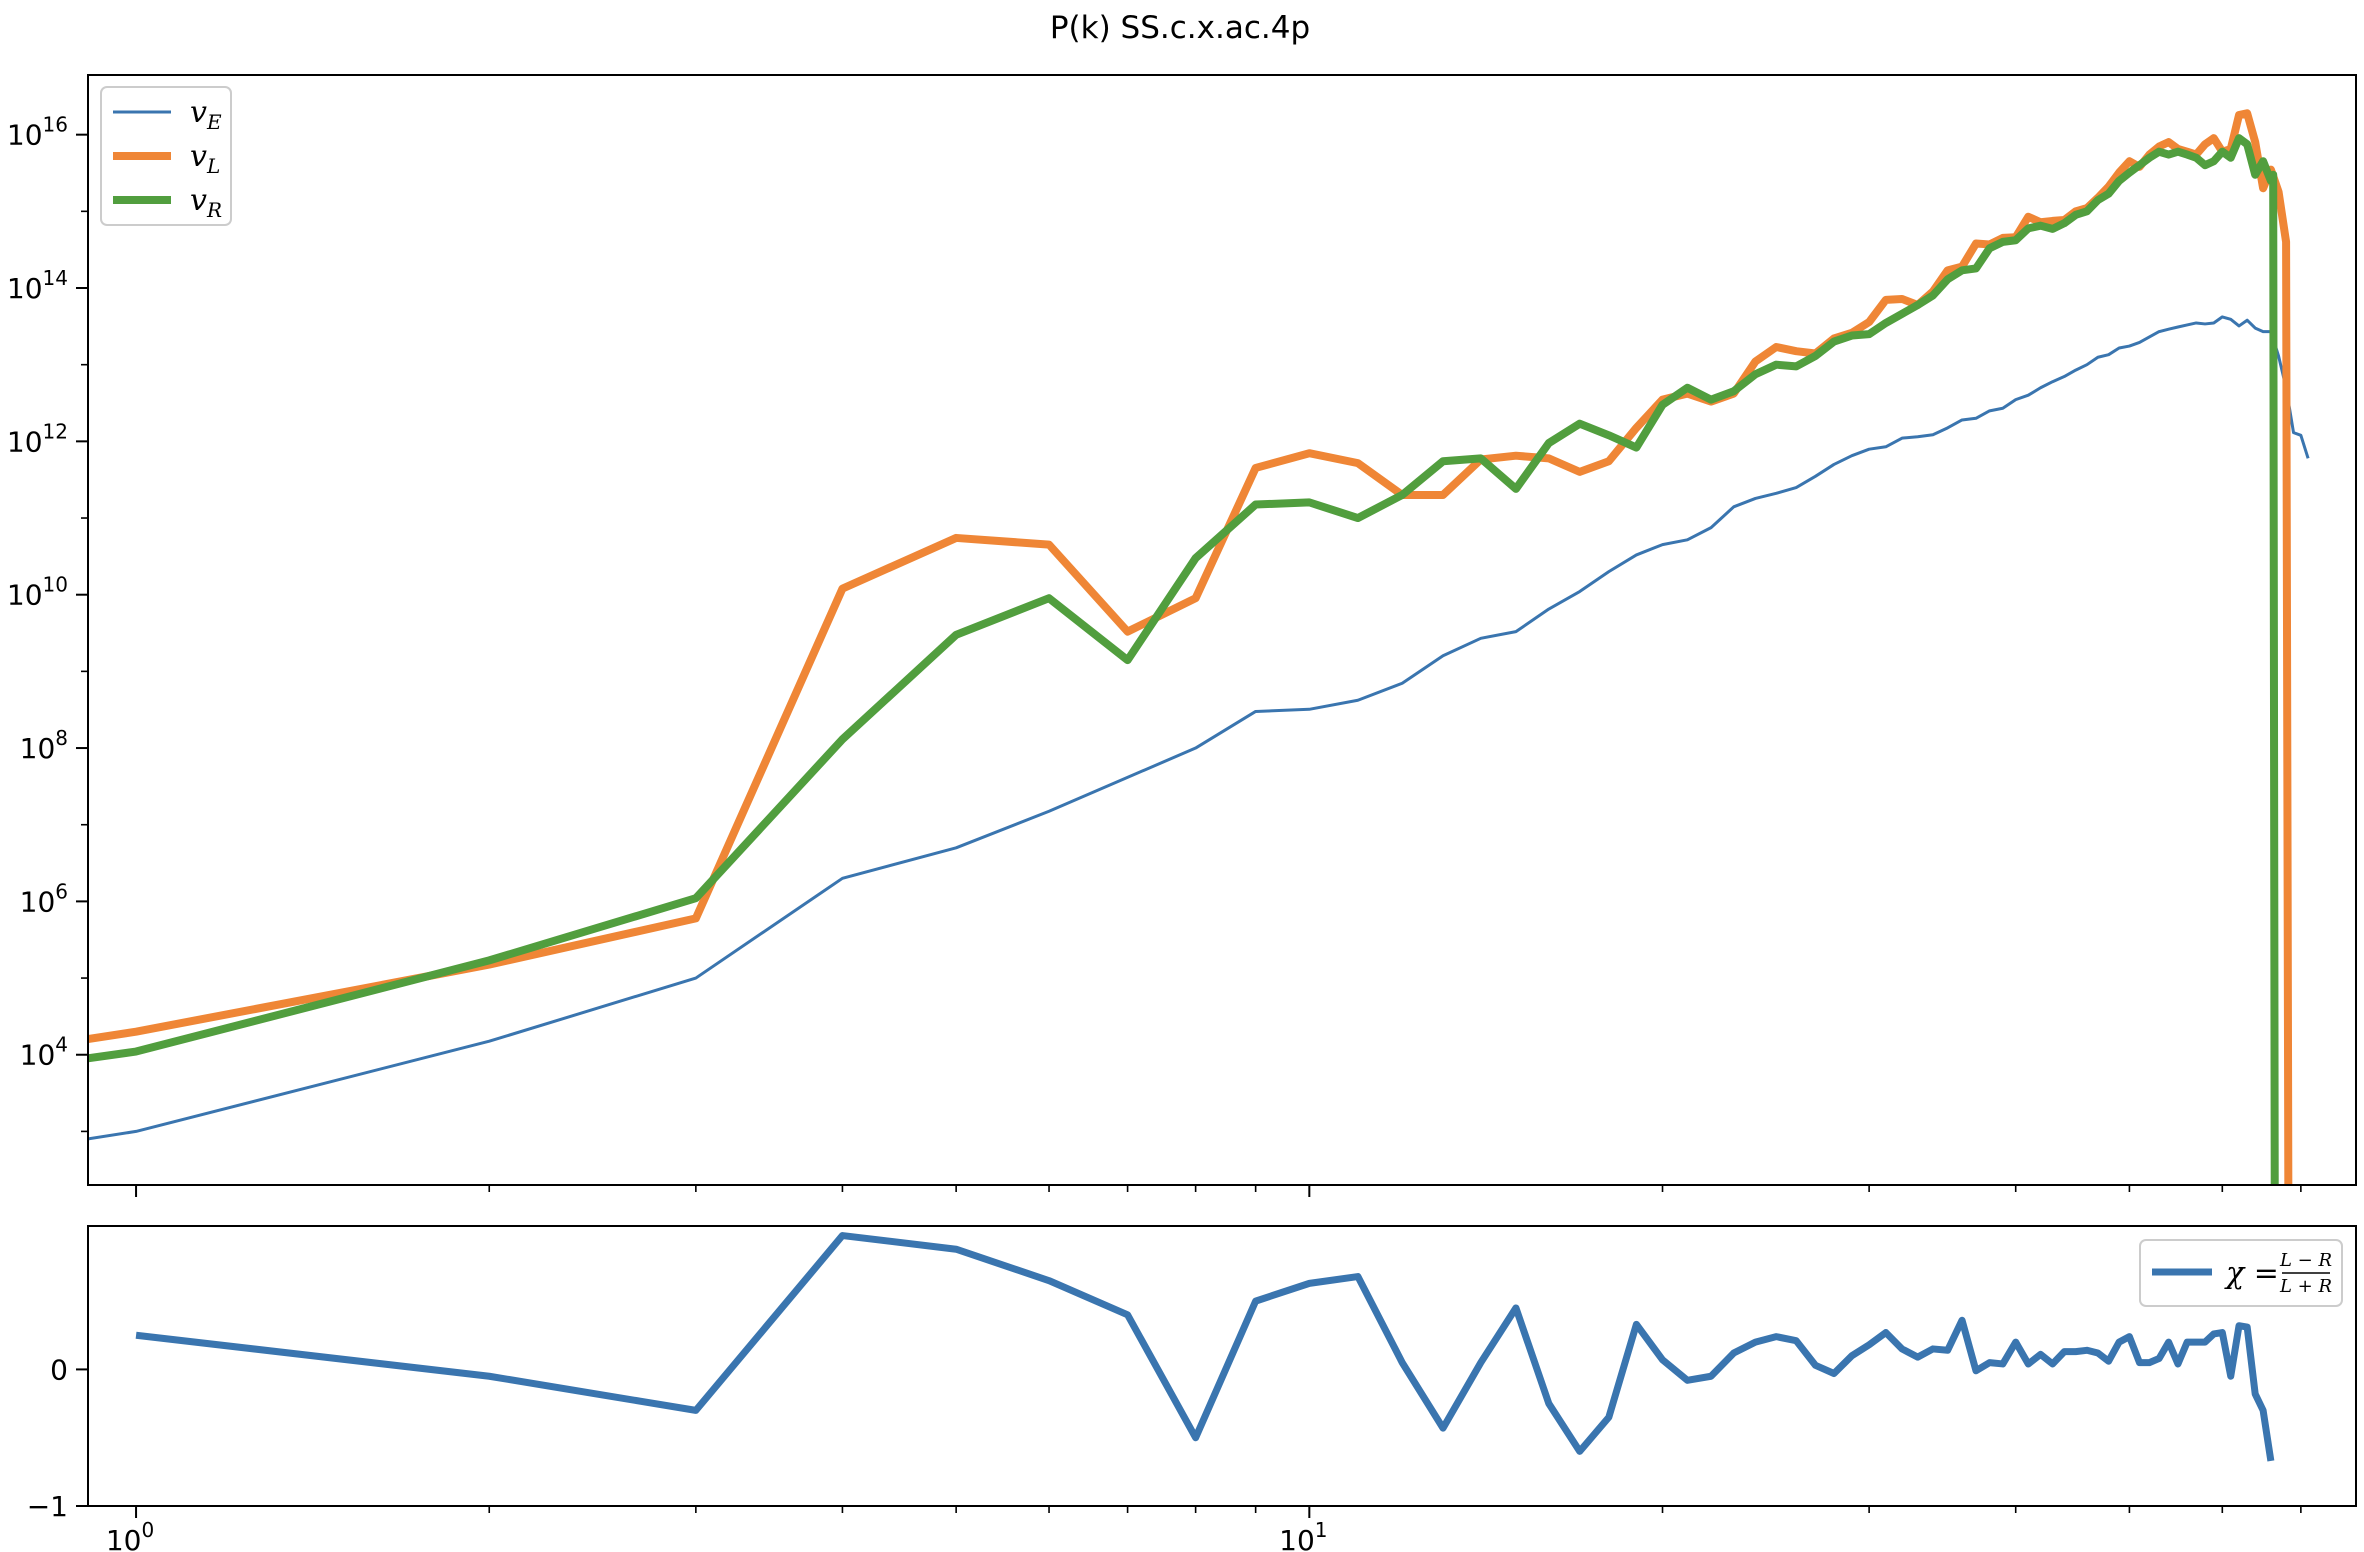 The width and height of the screenshot is (2364, 1552). I want to click on series-line-chi, so click(1205, 1347).